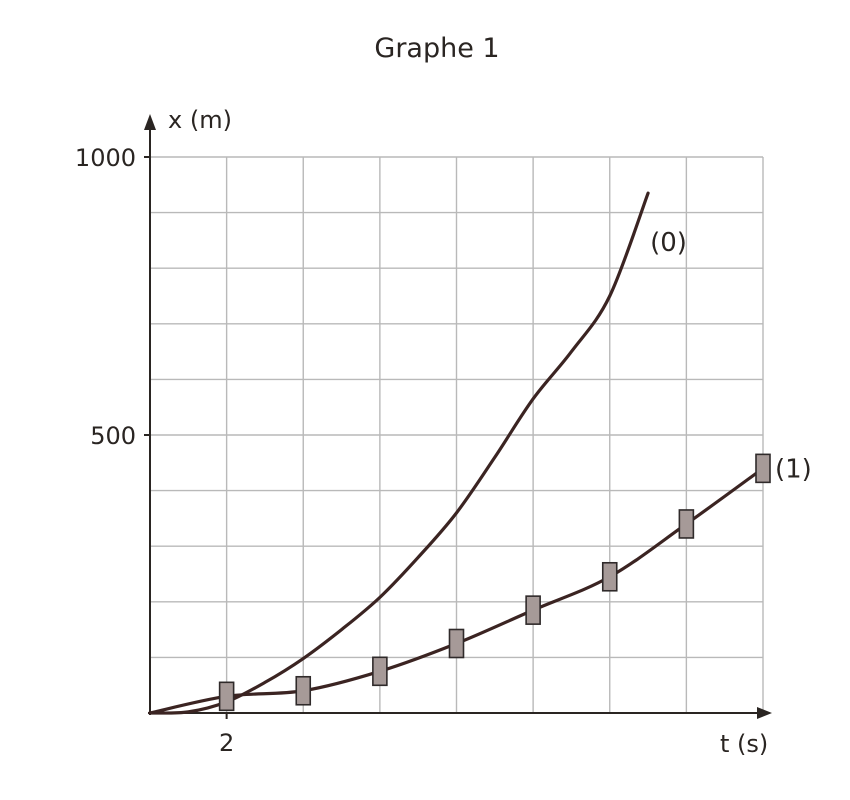  I want to click on y-axis-label: x (m), so click(200, 120).